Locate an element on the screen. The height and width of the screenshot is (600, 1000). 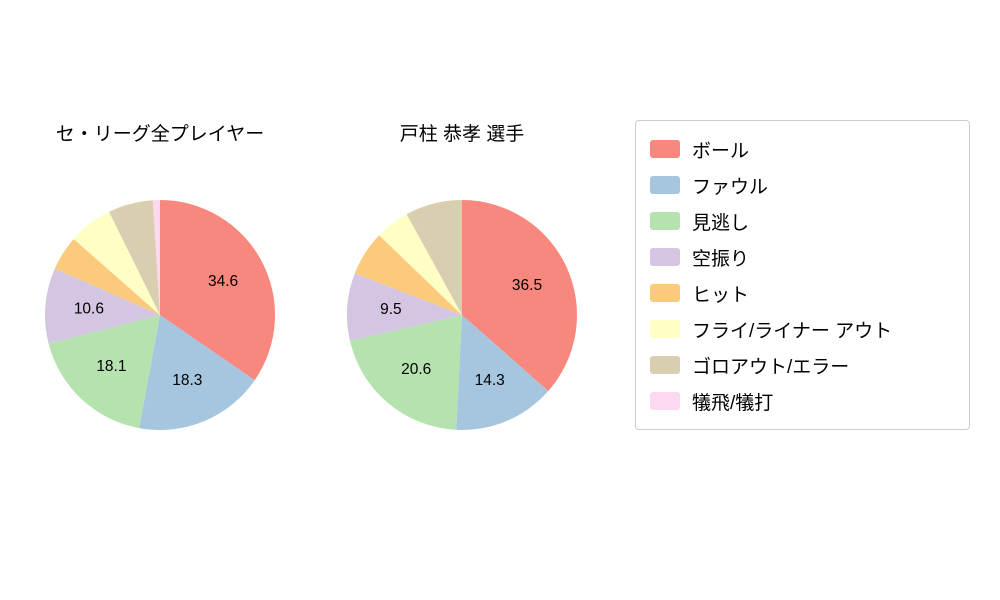
chart-title-league: セ・リーグ全プレイヤー is located at coordinates (160, 134).